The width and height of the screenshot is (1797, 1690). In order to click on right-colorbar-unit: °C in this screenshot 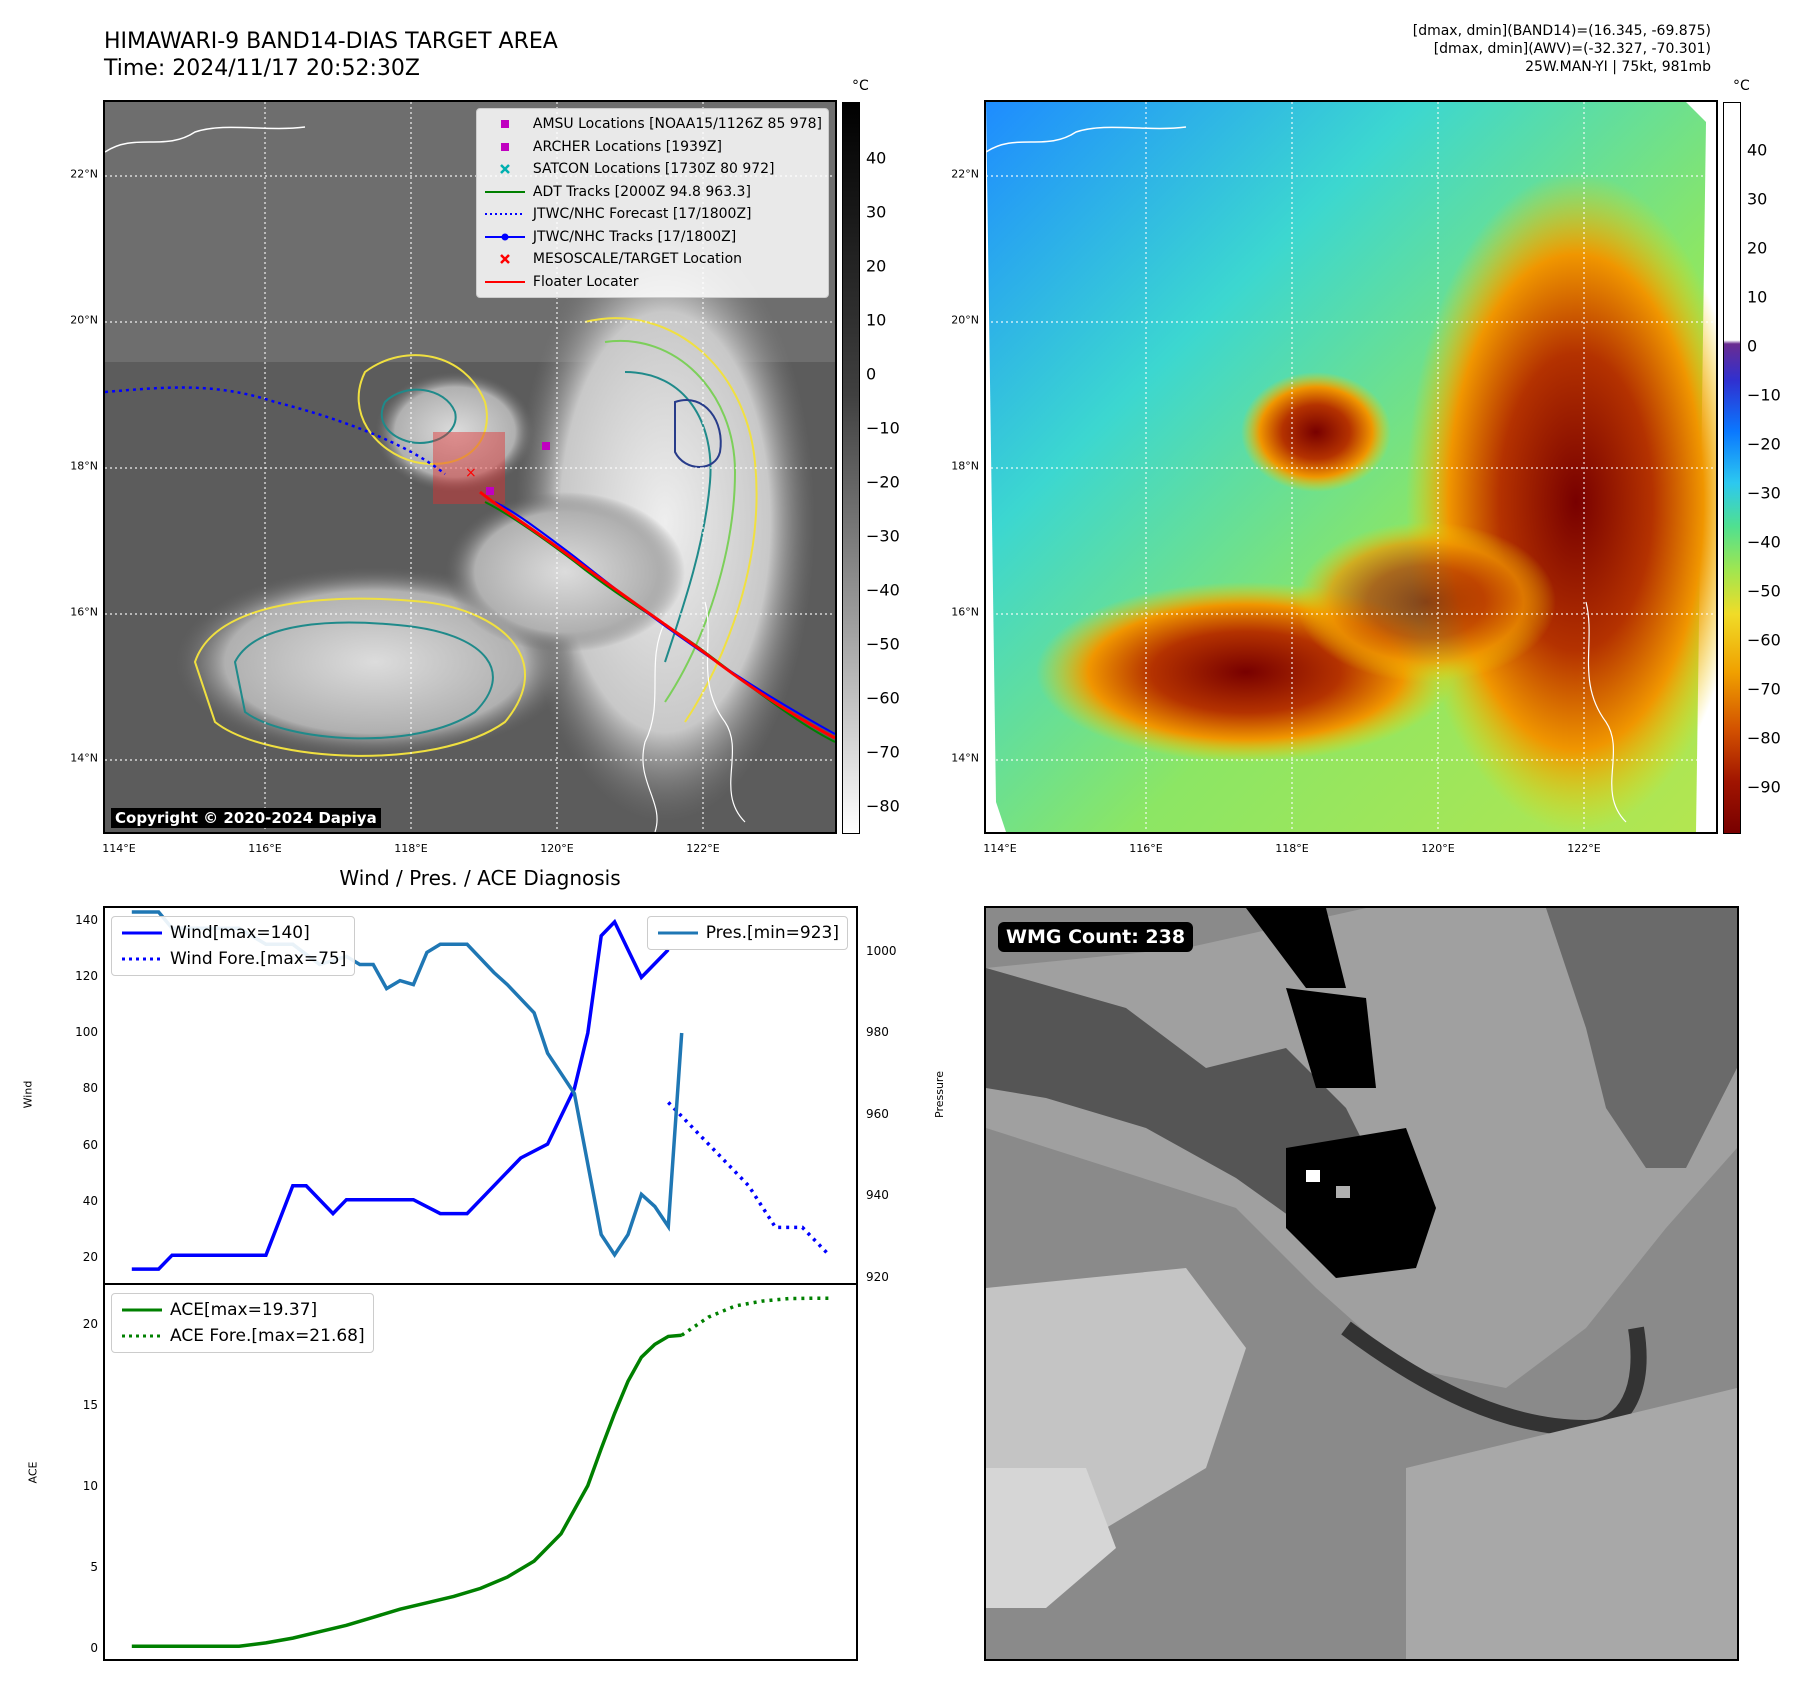, I will do `click(1741, 86)`.